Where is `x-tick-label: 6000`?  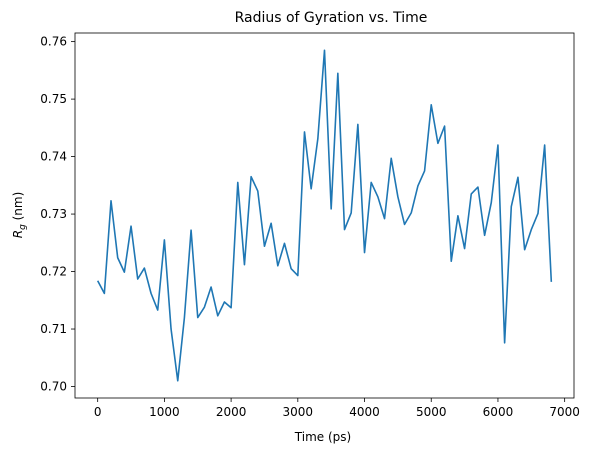 x-tick-label: 6000 is located at coordinates (498, 412).